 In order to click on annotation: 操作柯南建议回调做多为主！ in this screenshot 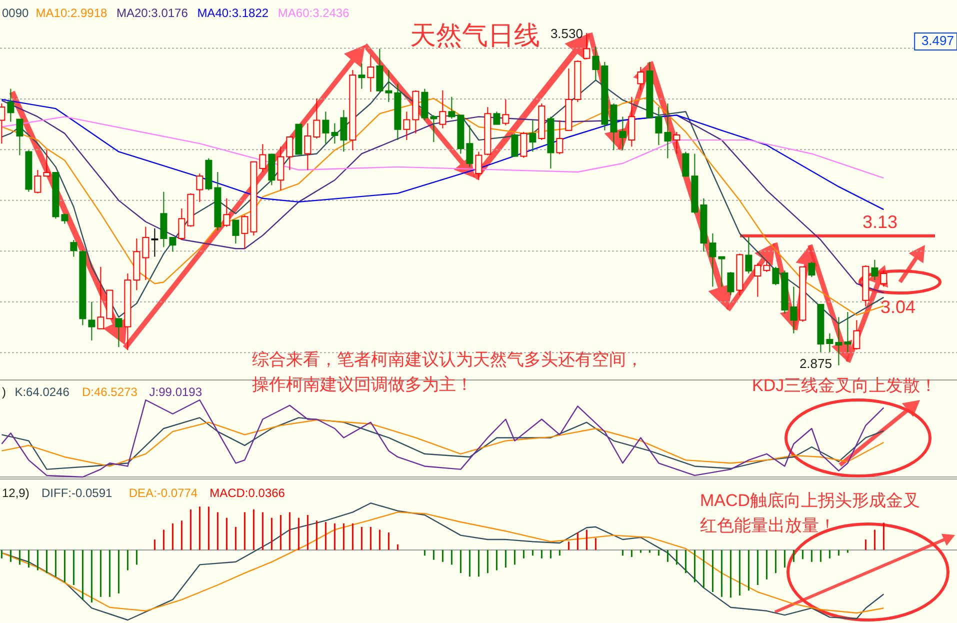, I will do `click(362, 384)`.